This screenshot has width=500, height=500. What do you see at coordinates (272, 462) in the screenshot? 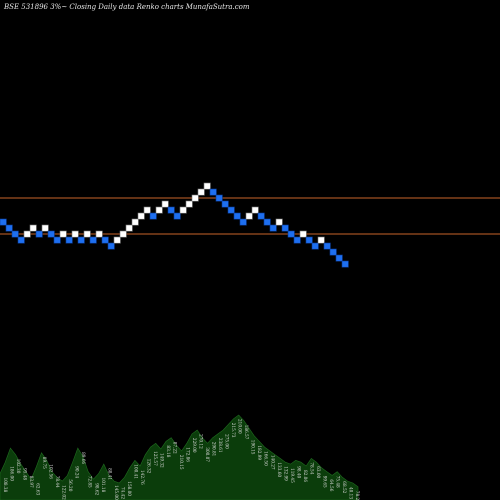
I see `volume-label: 140.27` at bounding box center [272, 462].